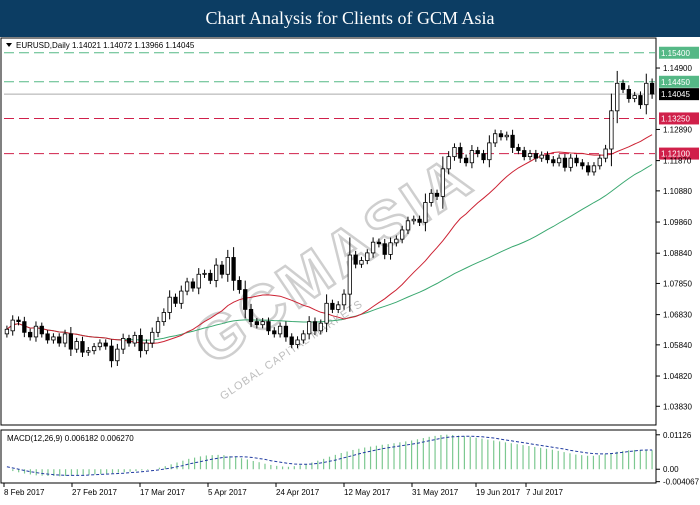  I want to click on price-tick-label: 1.08840, so click(677, 253).